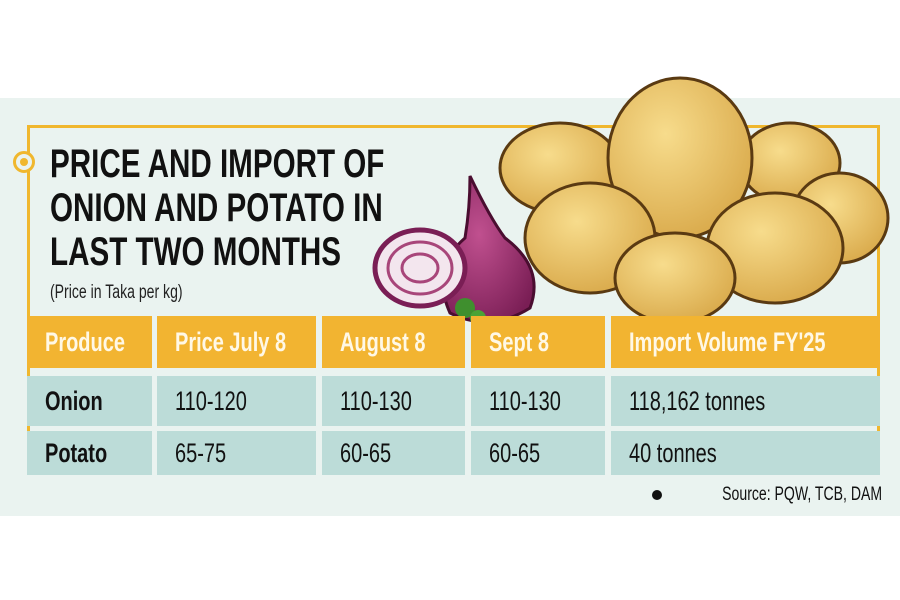 This screenshot has height=600, width=900. I want to click on table-cell-produce: Onion, so click(89, 401).